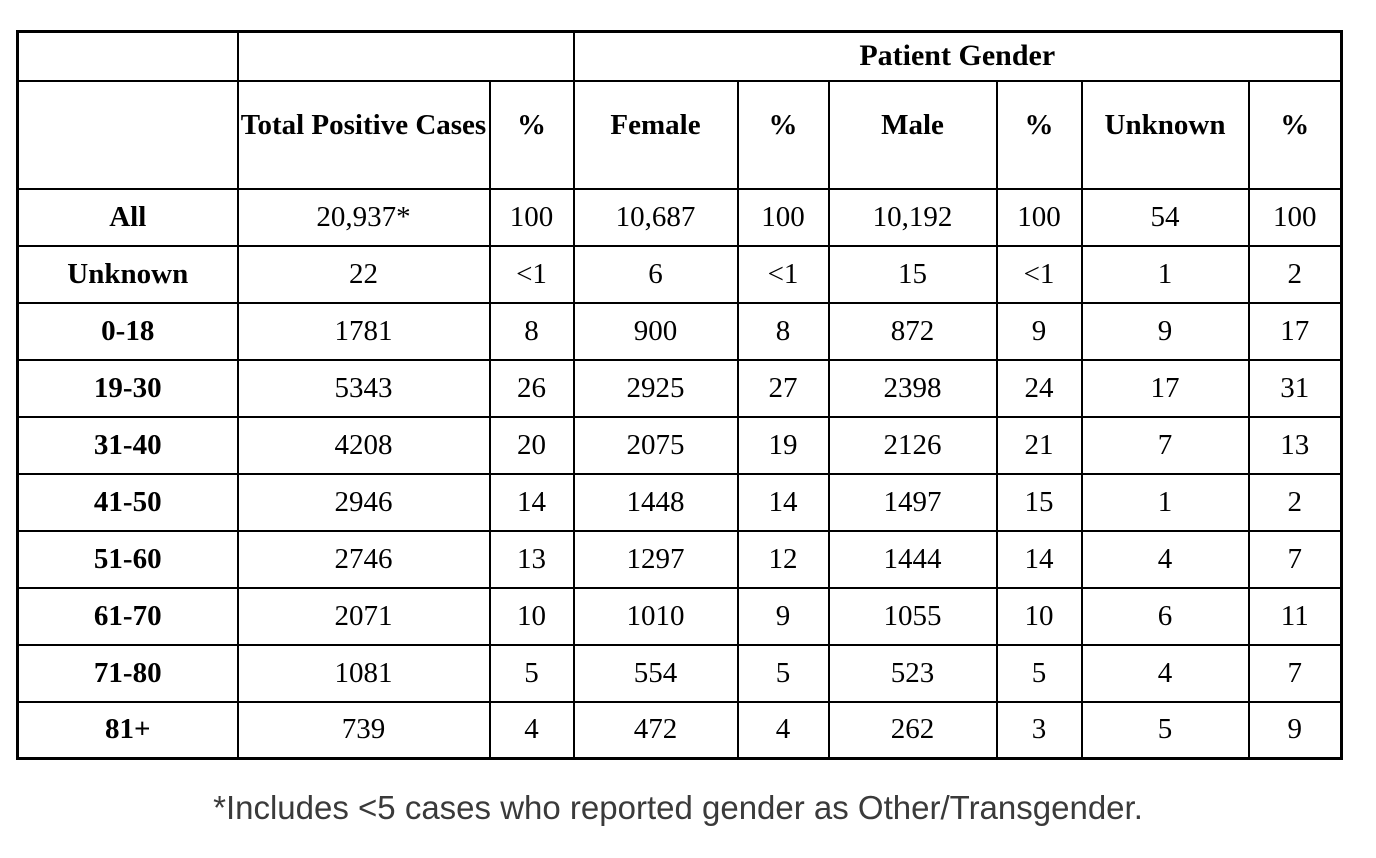  Describe the element at coordinates (363, 331) in the screenshot. I see `table-cell: 1781` at that location.